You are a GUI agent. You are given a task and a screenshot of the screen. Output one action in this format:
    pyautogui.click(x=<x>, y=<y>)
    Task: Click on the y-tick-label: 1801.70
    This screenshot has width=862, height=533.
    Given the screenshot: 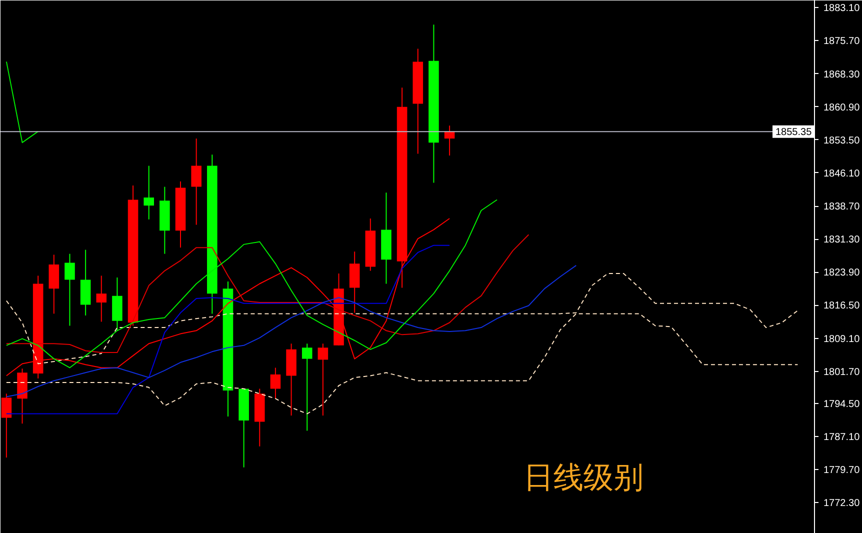 What is the action you would take?
    pyautogui.click(x=842, y=372)
    